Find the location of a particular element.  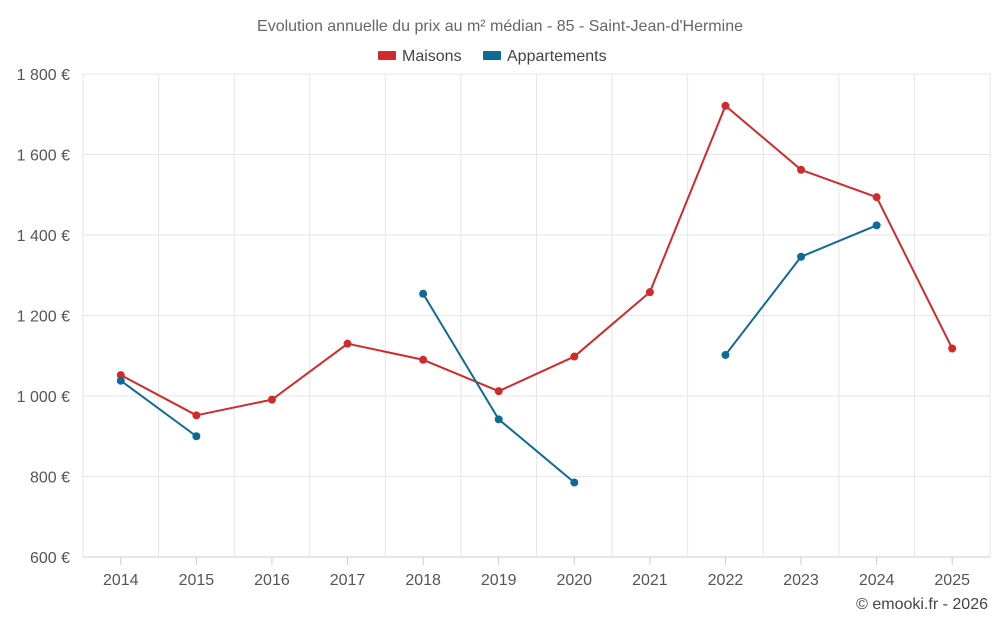

legend-label: Appartements is located at coordinates (557, 56).